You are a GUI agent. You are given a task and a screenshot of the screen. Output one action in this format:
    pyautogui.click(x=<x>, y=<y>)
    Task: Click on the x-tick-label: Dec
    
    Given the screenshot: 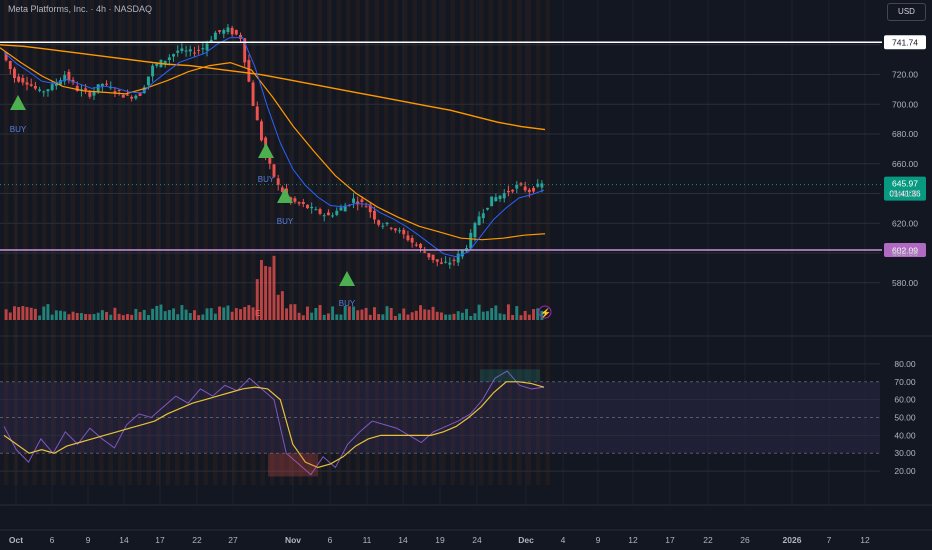 What is the action you would take?
    pyautogui.click(x=526, y=540)
    